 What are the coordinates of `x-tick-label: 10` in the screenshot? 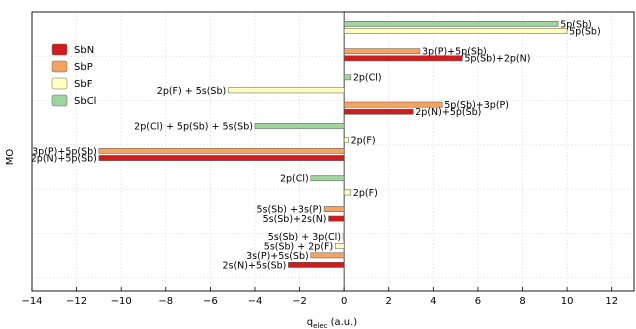 It's located at (567, 301).